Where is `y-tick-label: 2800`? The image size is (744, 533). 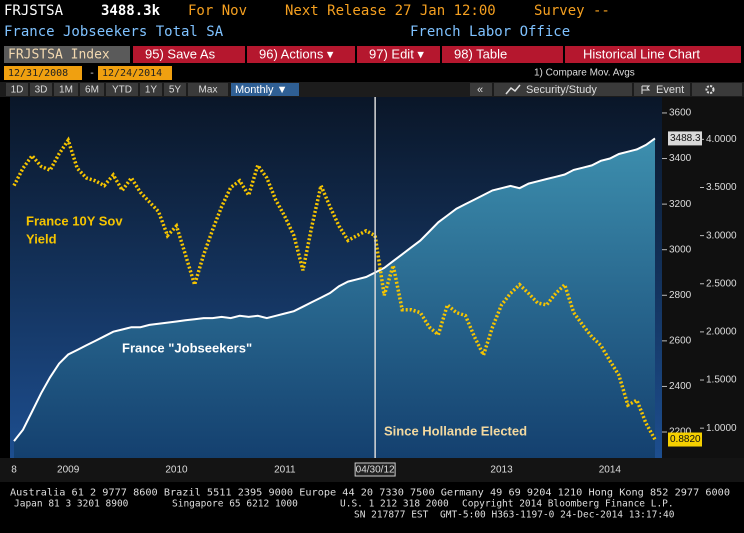 y-tick-label: 2800 is located at coordinates (680, 295).